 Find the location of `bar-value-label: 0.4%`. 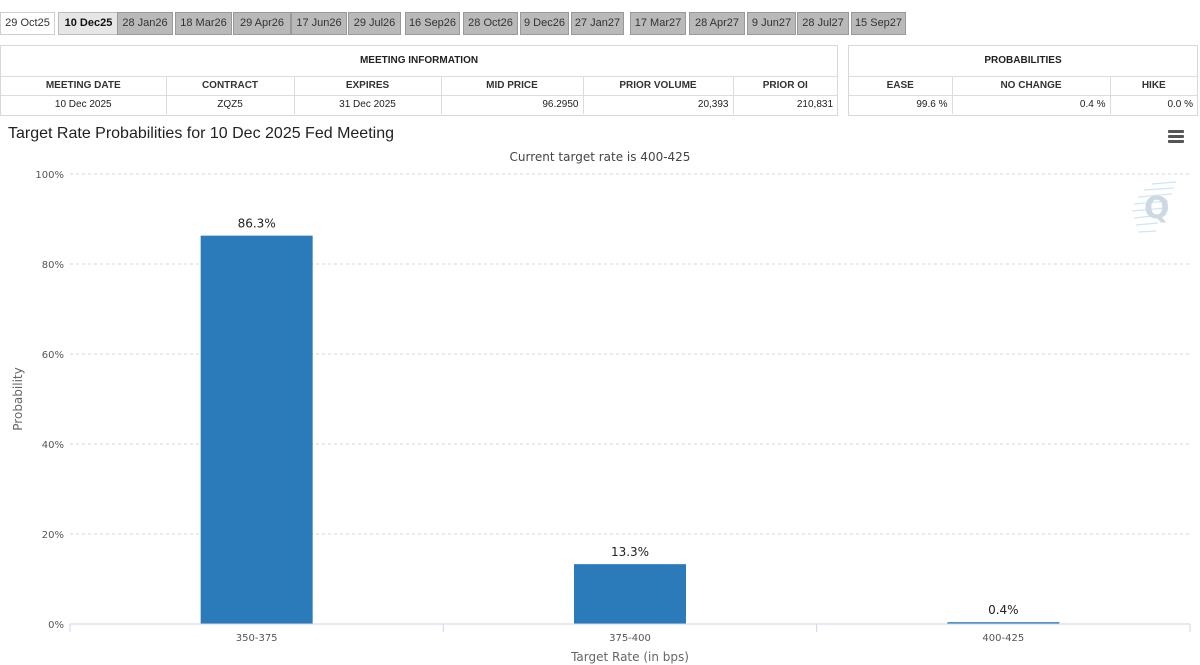

bar-value-label: 0.4% is located at coordinates (1003, 610).